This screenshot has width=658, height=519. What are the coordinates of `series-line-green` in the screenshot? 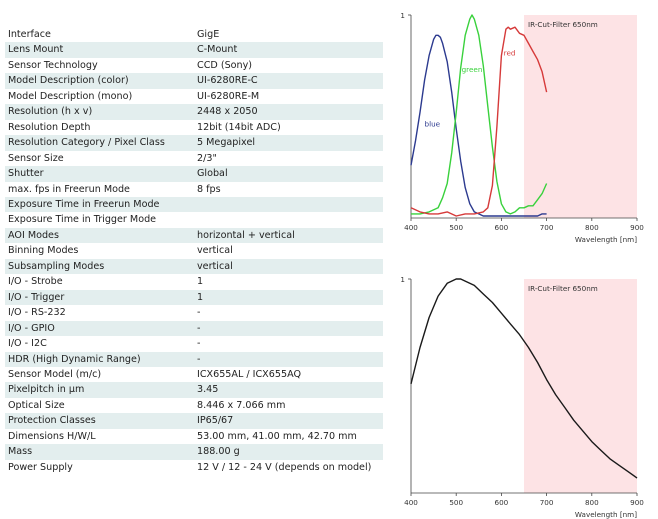 It's located at (479, 114).